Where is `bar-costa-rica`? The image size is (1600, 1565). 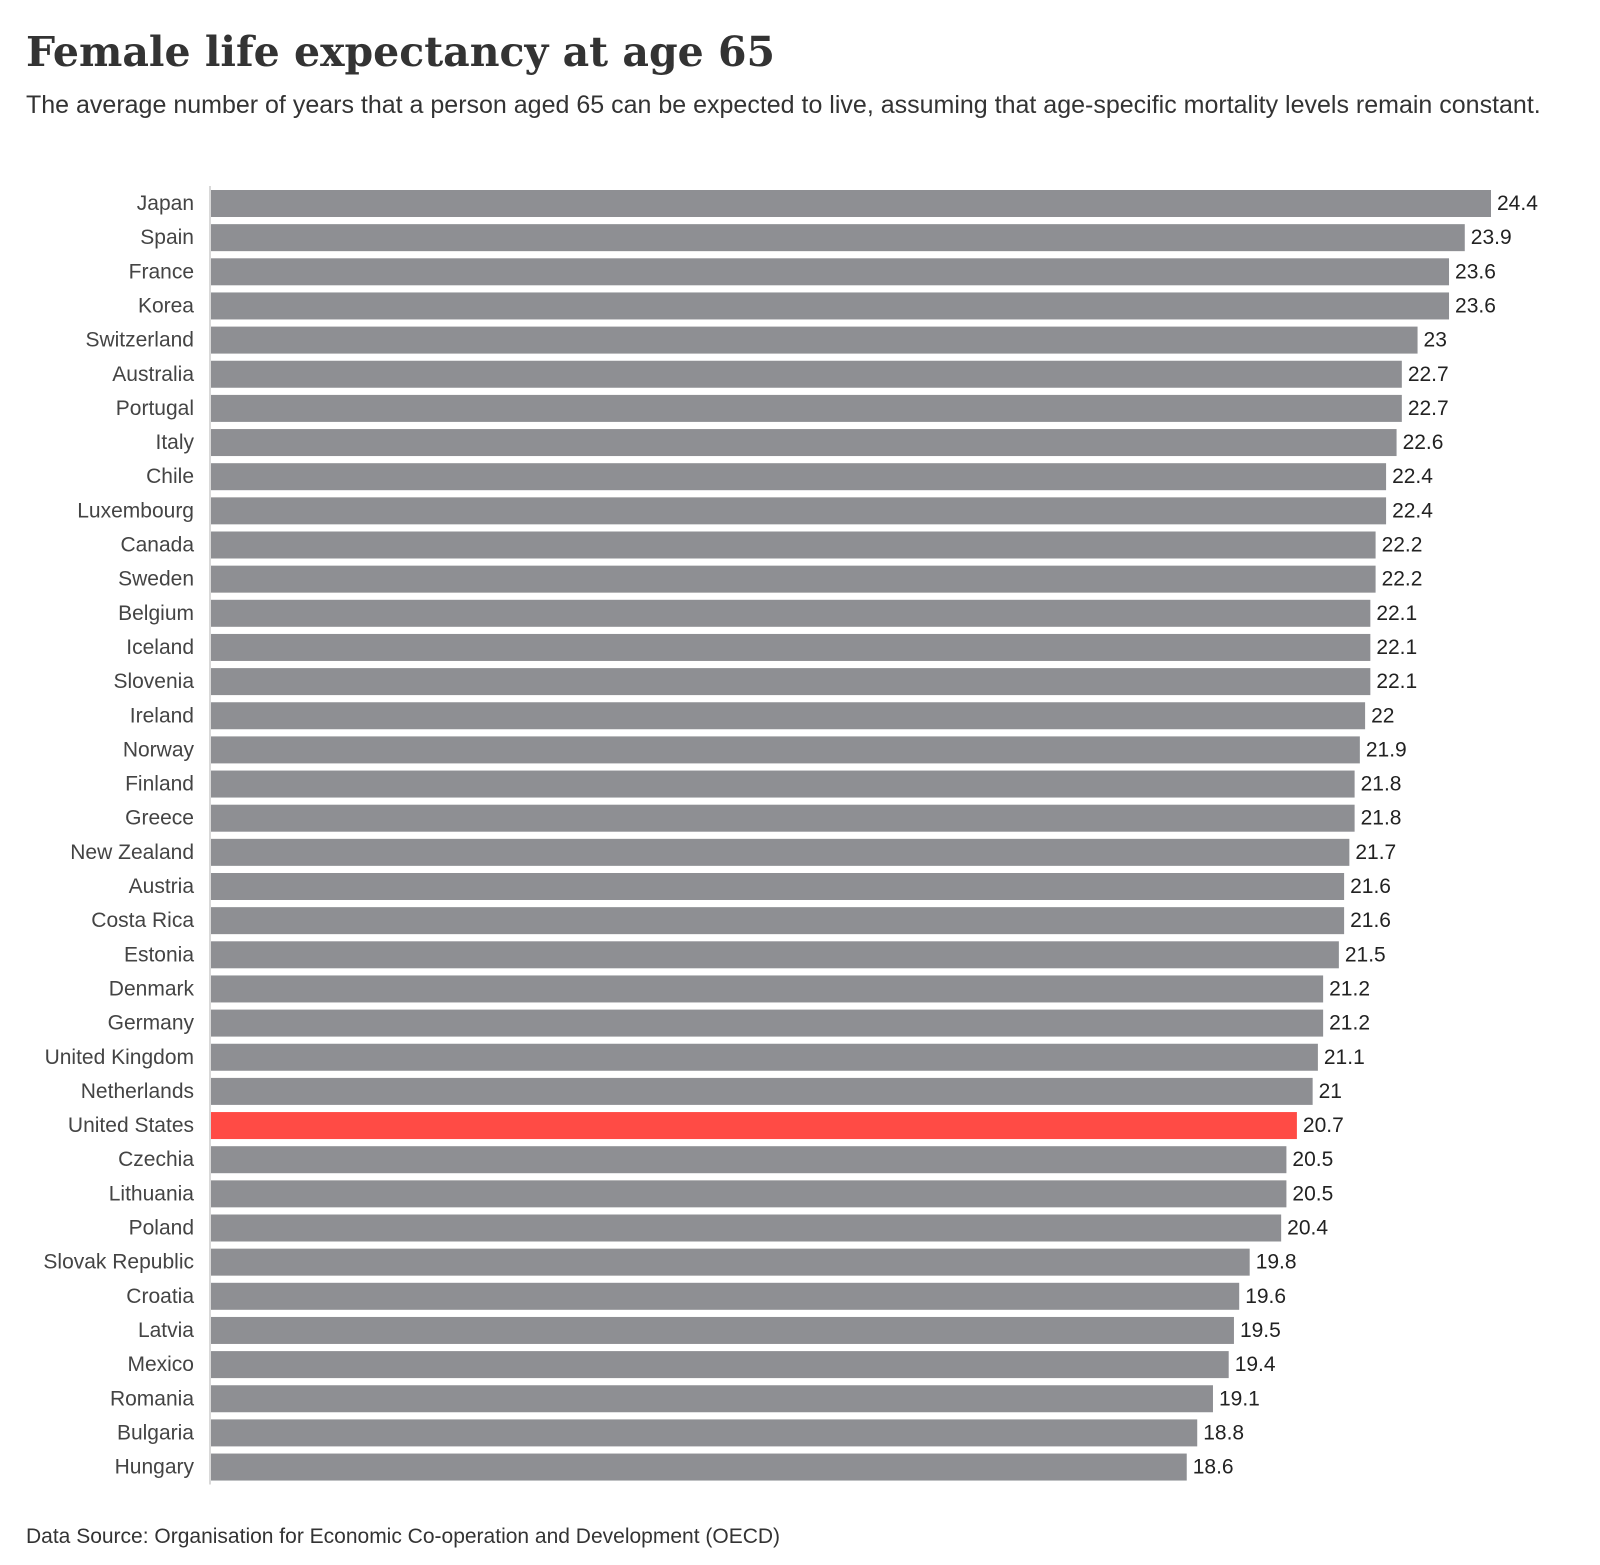
bar-costa-rica is located at coordinates (778, 921).